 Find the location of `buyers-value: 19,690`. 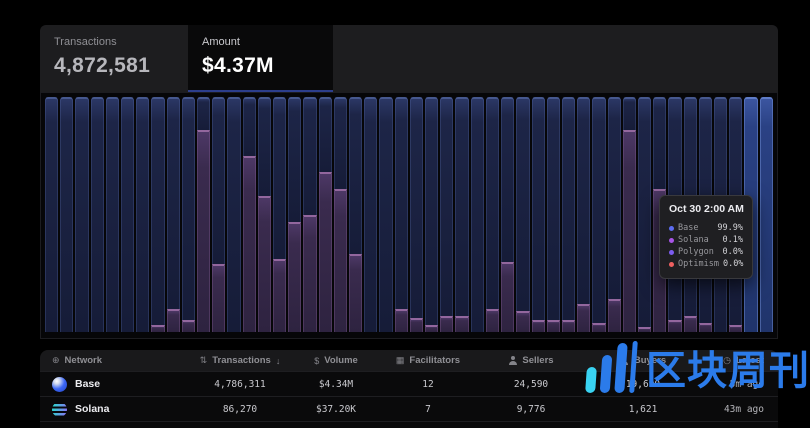

buyers-value: 19,690 is located at coordinates (643, 384).